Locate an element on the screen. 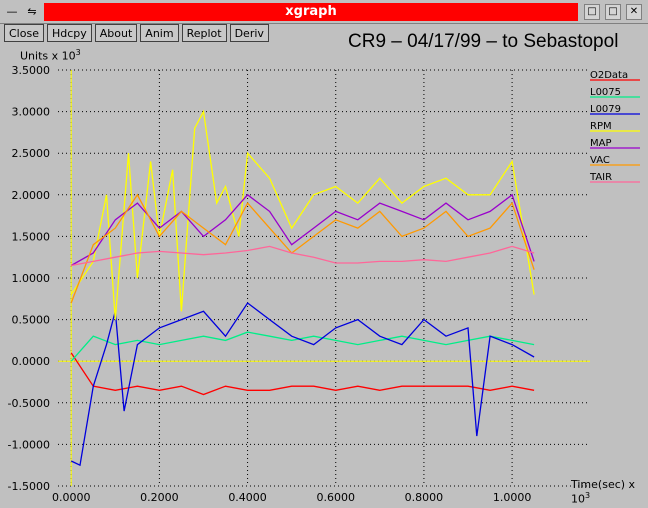  maximize-button: □ is located at coordinates (613, 12).